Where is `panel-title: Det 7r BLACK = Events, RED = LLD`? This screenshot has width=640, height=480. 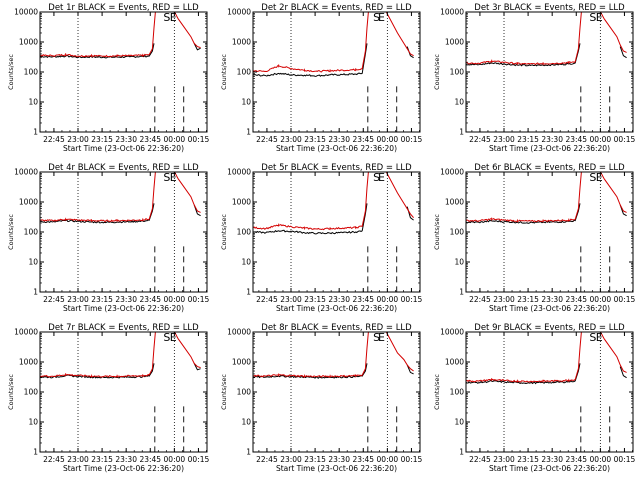 panel-title: Det 7r BLACK = Events, RED = LLD is located at coordinates (123, 328).